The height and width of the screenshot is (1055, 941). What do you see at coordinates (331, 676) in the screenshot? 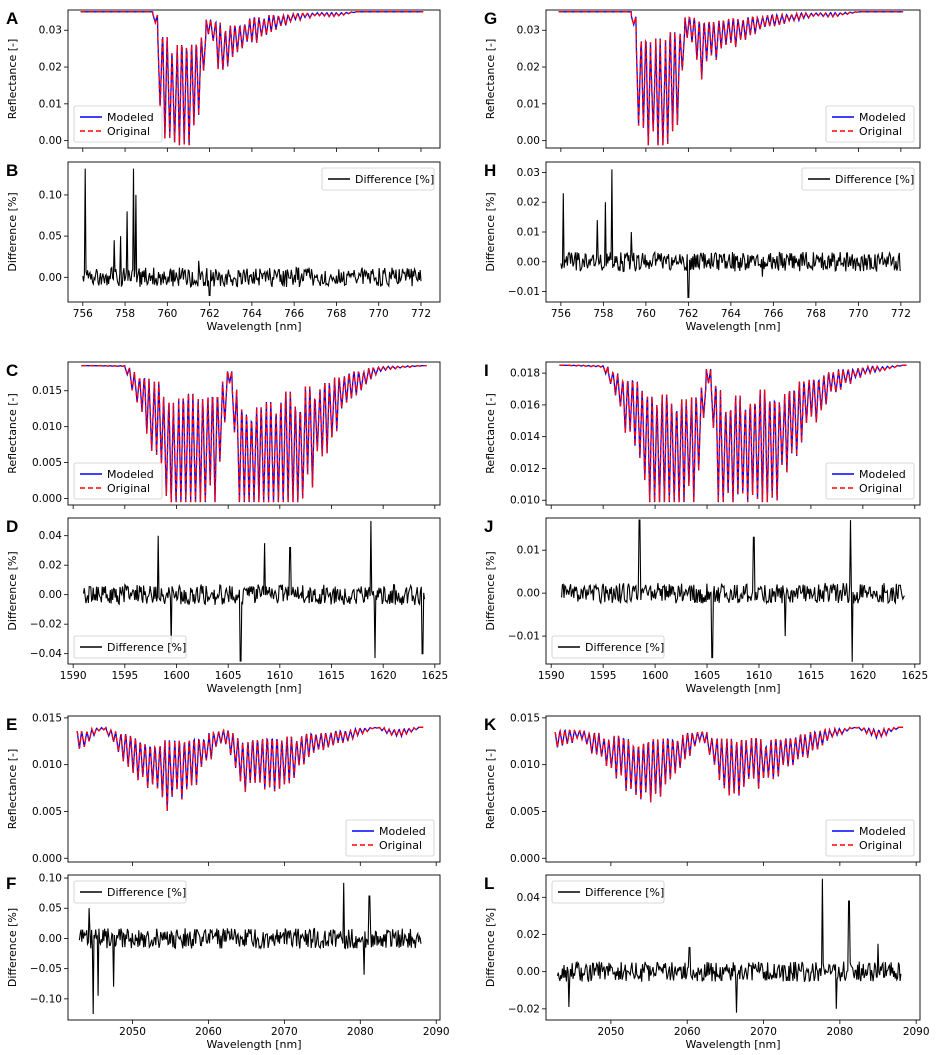
I see `x-tick-label: 1615` at bounding box center [331, 676].